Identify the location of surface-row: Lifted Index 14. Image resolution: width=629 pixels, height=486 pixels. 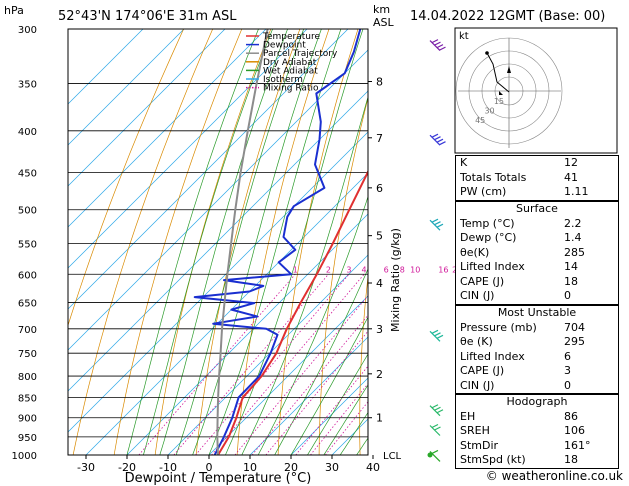
(537, 267).